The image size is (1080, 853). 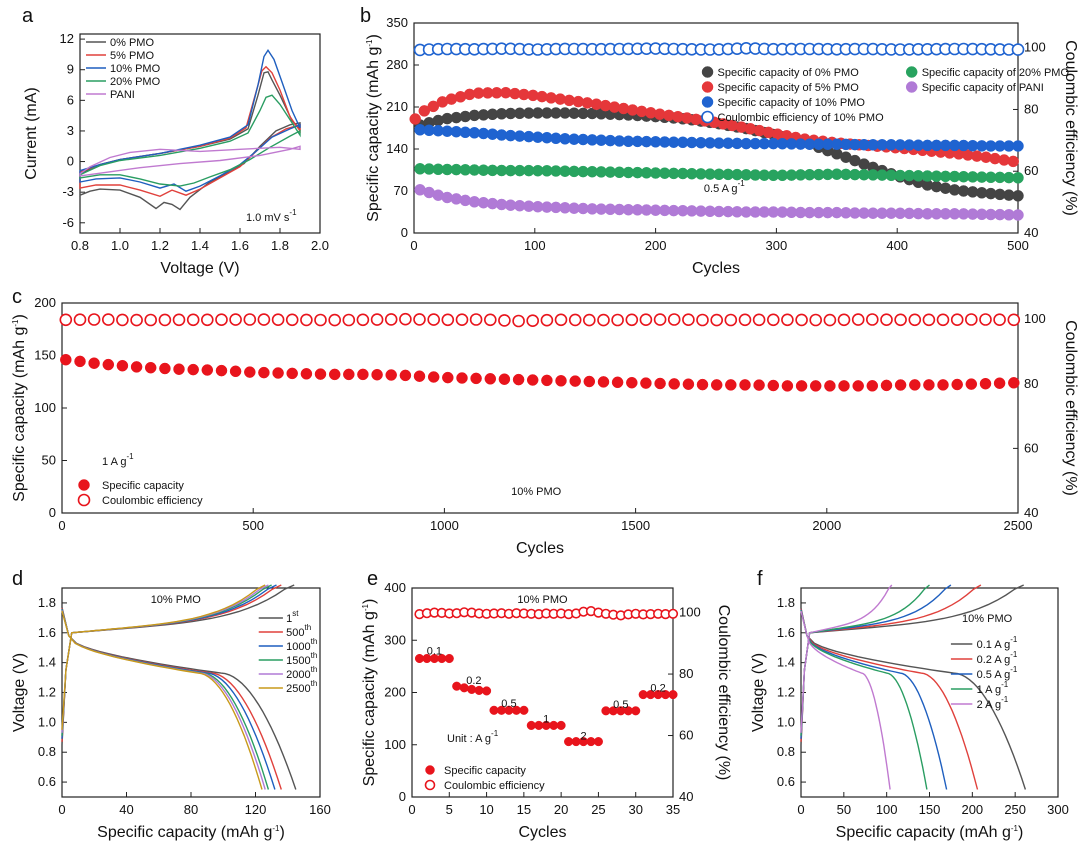 What do you see at coordinates (800, 809) in the screenshot?
I see `x-tick-label-f: 0` at bounding box center [800, 809].